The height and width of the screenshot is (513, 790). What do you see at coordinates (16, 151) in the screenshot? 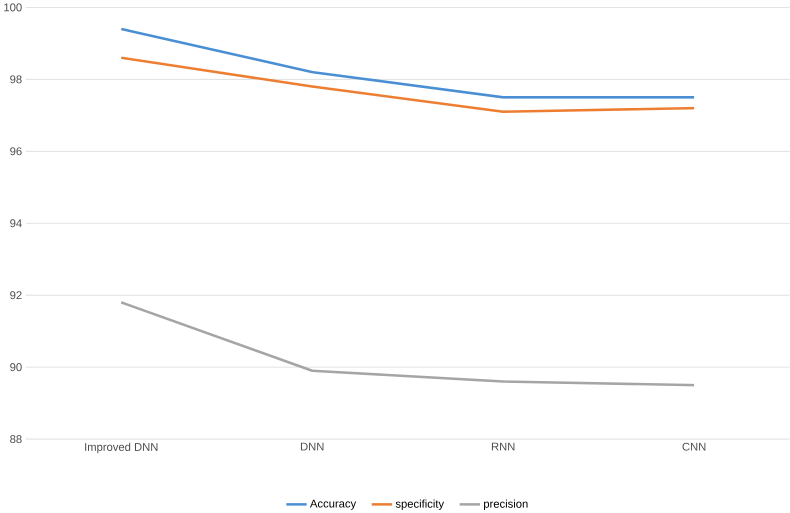
I see `y-tick-label: 96` at bounding box center [16, 151].